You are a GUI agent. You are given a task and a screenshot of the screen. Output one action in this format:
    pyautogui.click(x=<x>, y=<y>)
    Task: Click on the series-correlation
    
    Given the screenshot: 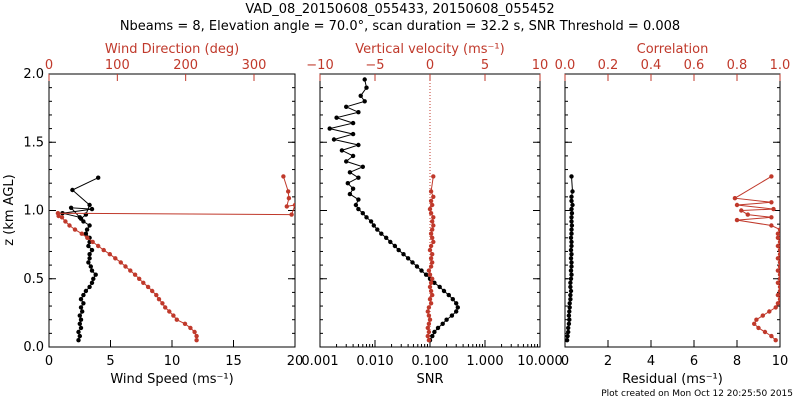 What is the action you would take?
    pyautogui.click(x=756, y=258)
    